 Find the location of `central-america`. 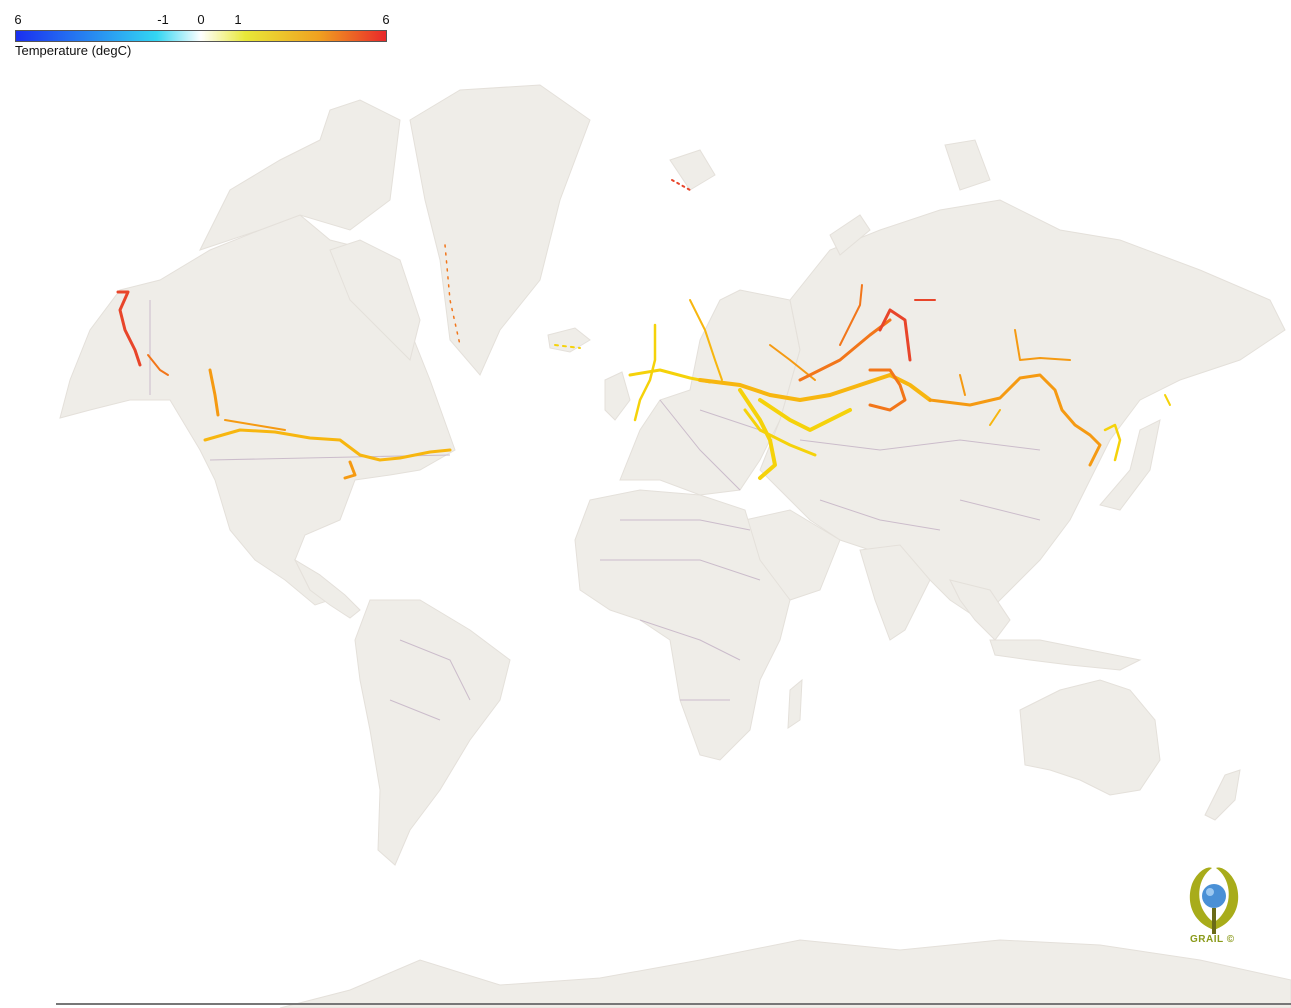

central-america is located at coordinates (327, 588).